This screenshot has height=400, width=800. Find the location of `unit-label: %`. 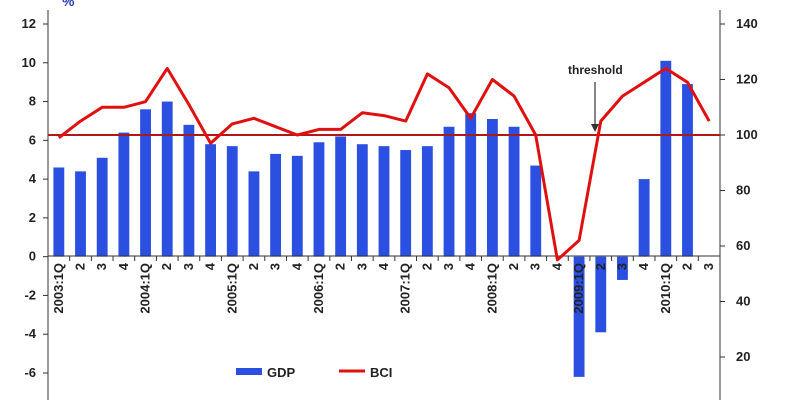

unit-label: % is located at coordinates (68, 4).